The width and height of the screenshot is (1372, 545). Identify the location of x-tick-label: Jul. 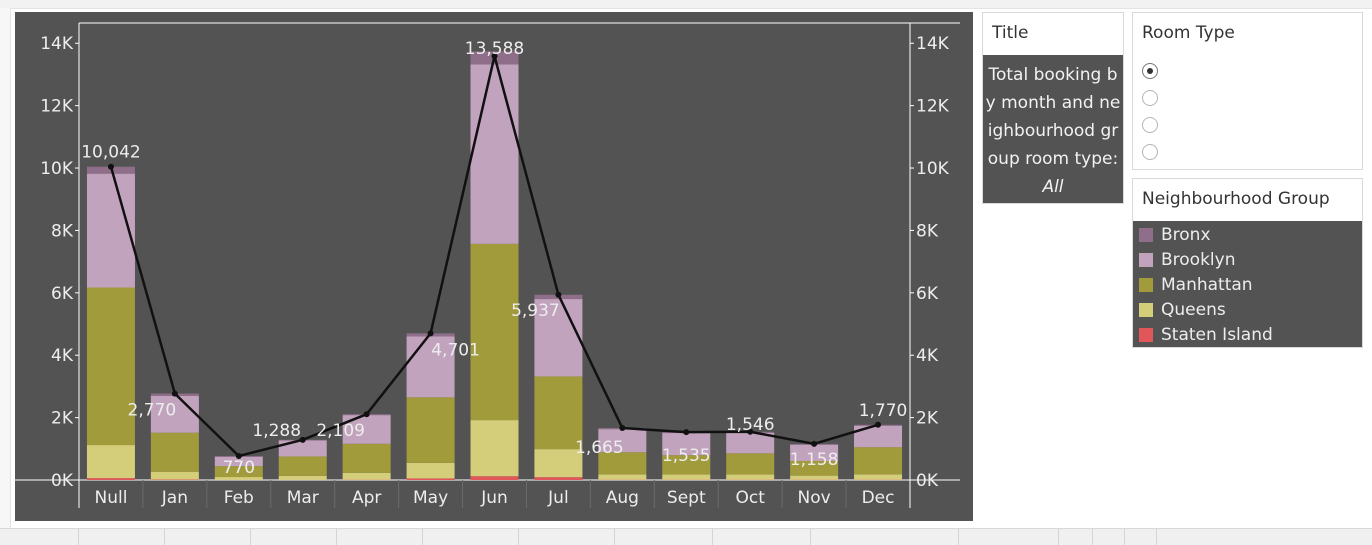
(558, 498).